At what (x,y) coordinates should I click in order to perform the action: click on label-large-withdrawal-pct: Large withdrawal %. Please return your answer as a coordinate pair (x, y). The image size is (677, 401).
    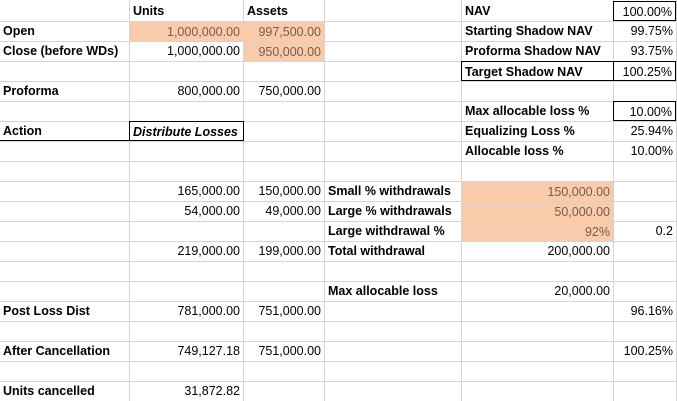
    Looking at the image, I should click on (386, 231).